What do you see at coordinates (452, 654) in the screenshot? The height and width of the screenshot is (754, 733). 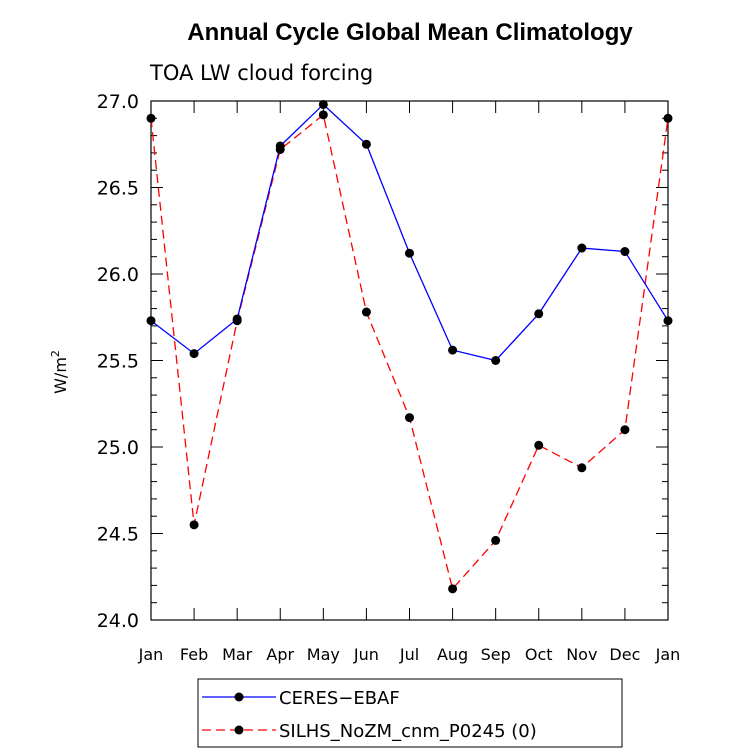 I see `x-tick-label: Aug` at bounding box center [452, 654].